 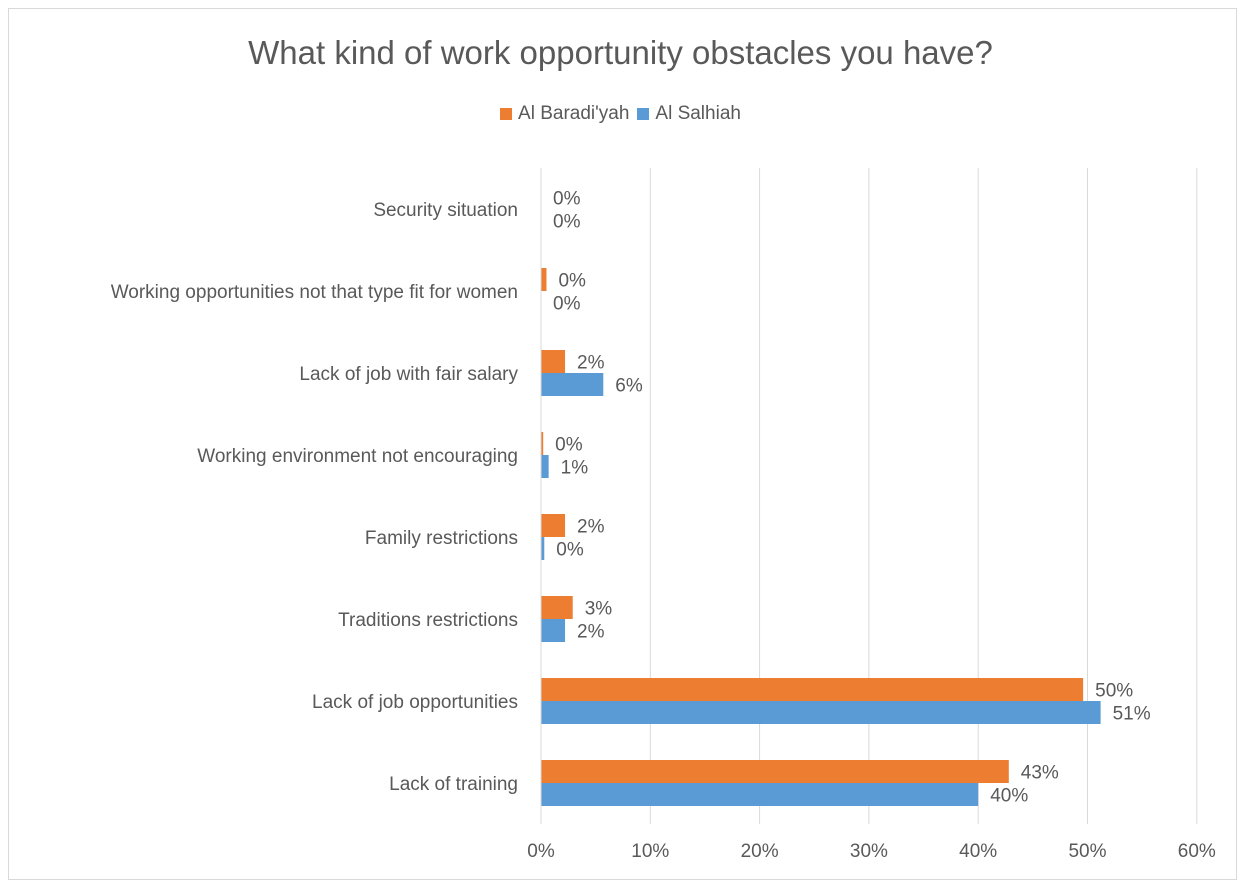 I want to click on category-label: Traditions restrictions, so click(x=428, y=620).